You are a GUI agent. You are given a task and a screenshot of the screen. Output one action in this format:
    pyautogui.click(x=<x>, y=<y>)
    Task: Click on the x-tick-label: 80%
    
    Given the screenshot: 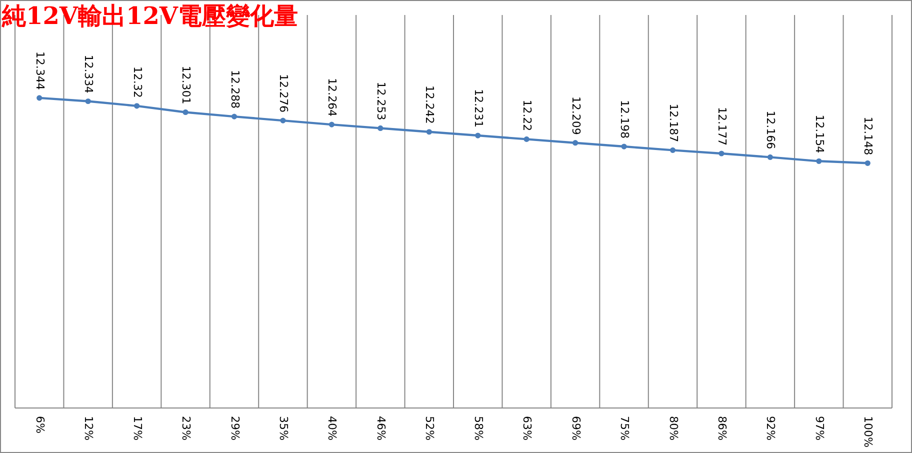 What is the action you would take?
    pyautogui.click(x=673, y=428)
    